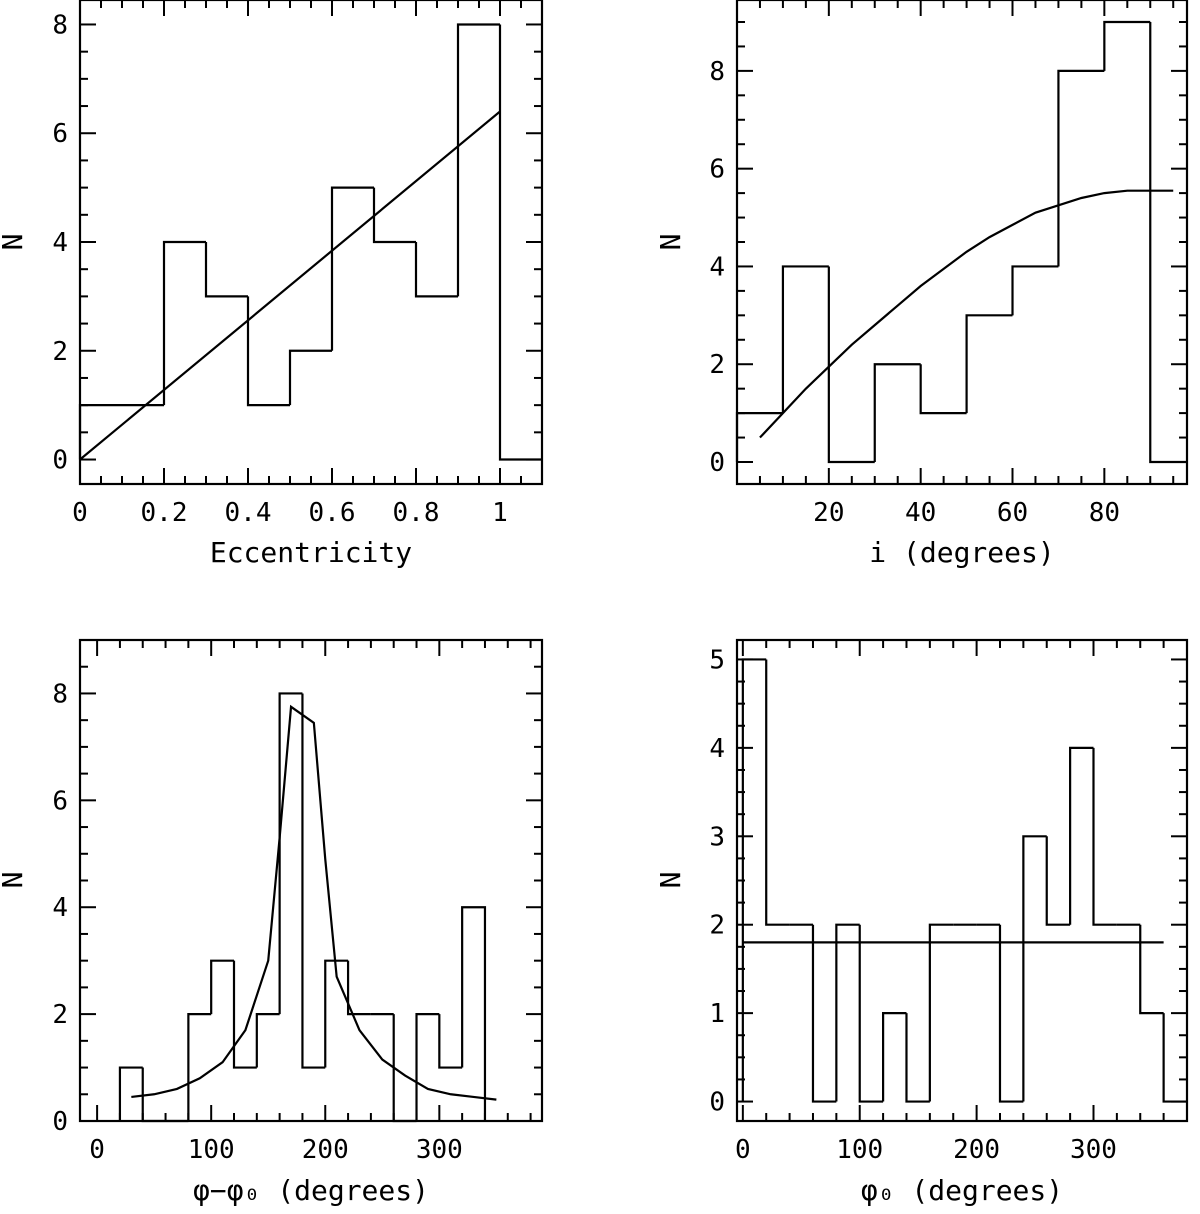 The image size is (1200, 1214). I want to click on x-tick-labels: 0 100 200 300, so click(926, 1150).